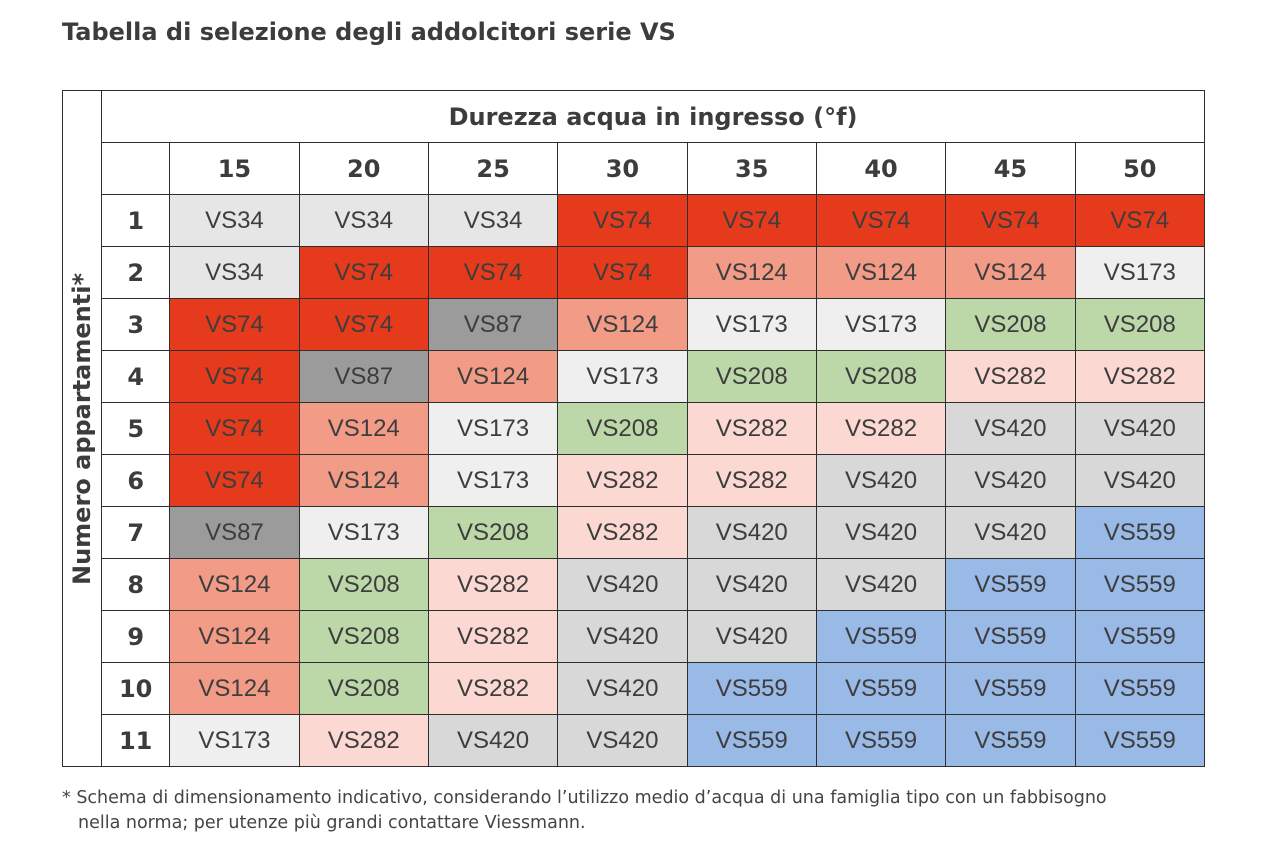  Describe the element at coordinates (234, 168) in the screenshot. I see `column-header: 15` at that location.